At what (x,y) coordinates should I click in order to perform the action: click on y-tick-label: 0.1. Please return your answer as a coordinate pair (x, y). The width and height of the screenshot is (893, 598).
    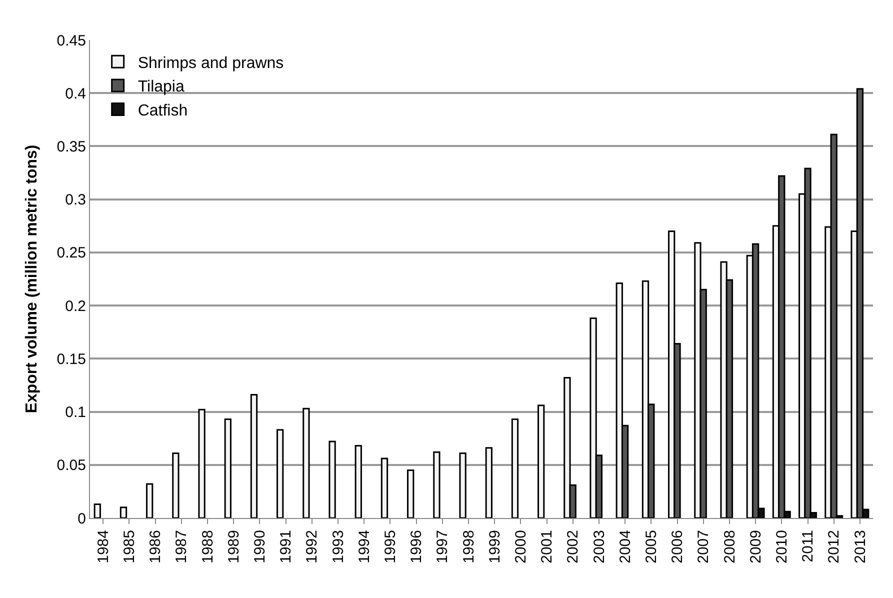
    Looking at the image, I should click on (75, 413).